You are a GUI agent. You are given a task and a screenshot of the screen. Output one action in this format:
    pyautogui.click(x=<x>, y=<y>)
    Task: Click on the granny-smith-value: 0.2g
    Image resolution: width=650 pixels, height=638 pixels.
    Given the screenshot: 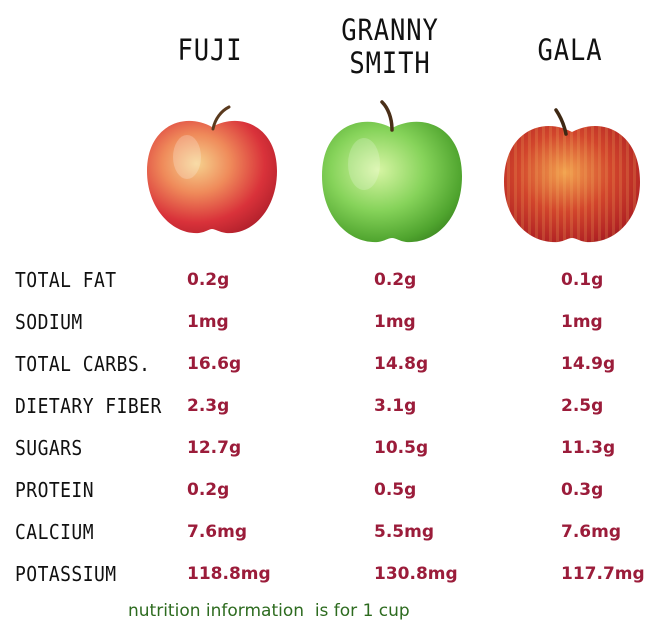 What is the action you would take?
    pyautogui.click(x=395, y=280)
    